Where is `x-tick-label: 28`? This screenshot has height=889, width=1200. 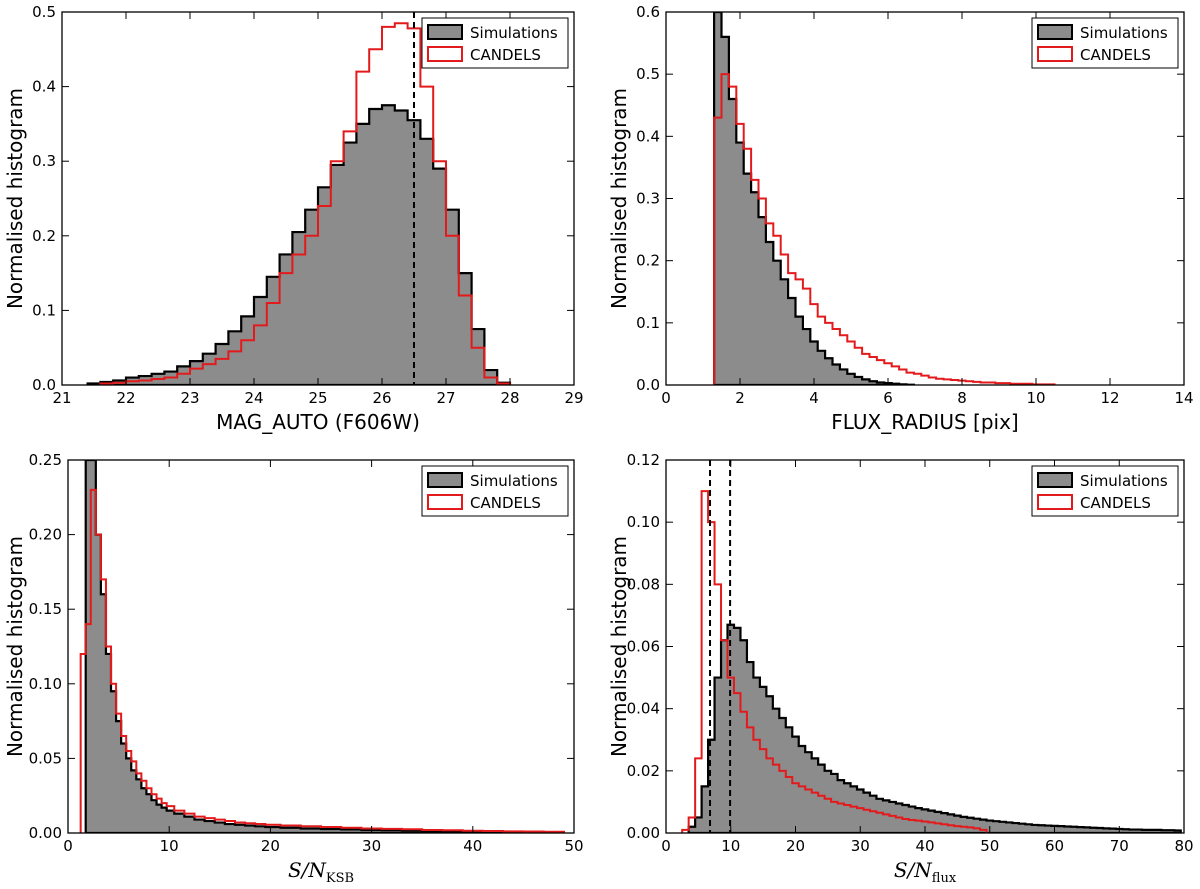
x-tick-label: 28 is located at coordinates (509, 398).